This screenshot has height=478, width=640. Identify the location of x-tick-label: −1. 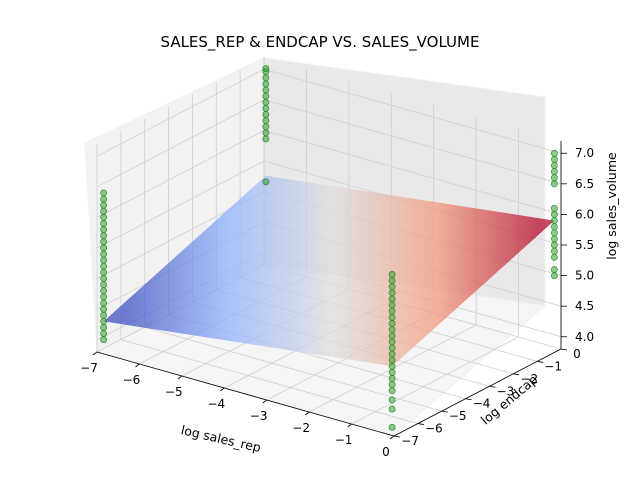
(344, 440).